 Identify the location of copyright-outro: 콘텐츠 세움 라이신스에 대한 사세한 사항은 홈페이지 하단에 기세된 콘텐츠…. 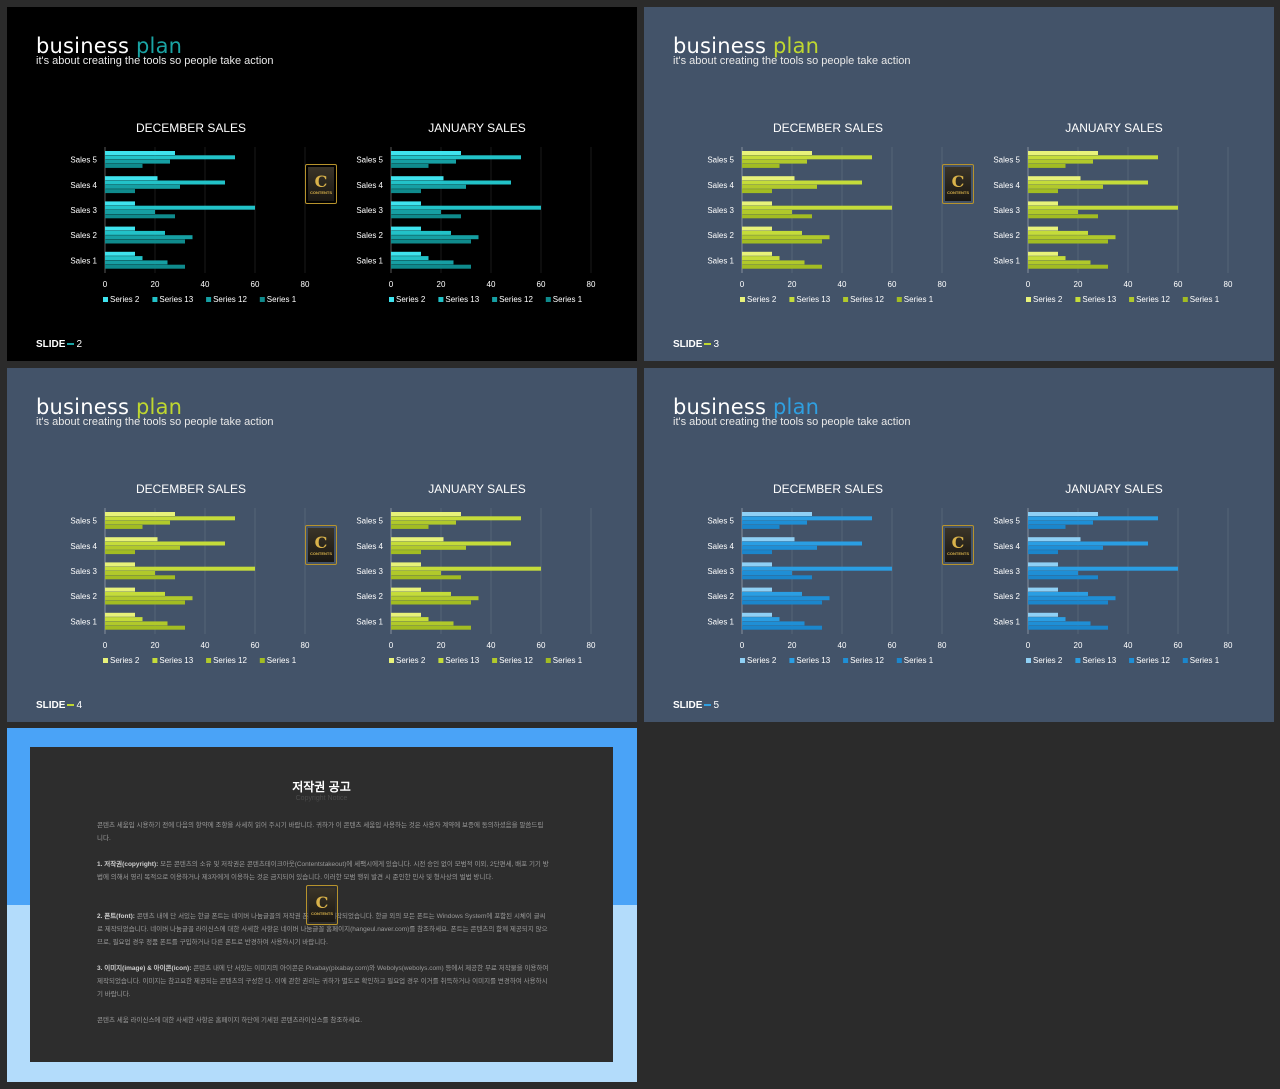
(230, 1020).